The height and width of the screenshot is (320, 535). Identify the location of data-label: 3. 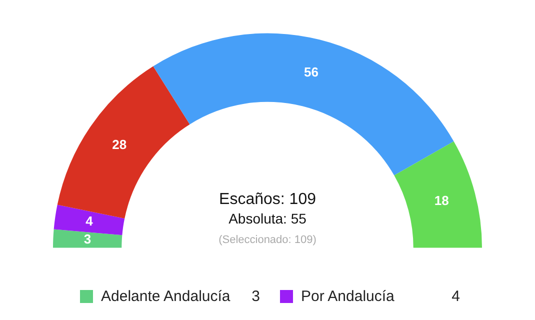
(88, 239).